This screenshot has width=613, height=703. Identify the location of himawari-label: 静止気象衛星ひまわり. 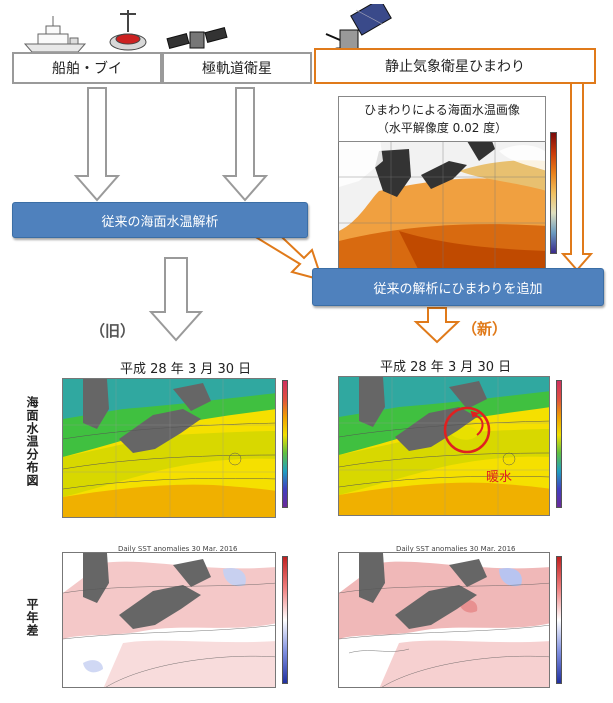
(455, 67).